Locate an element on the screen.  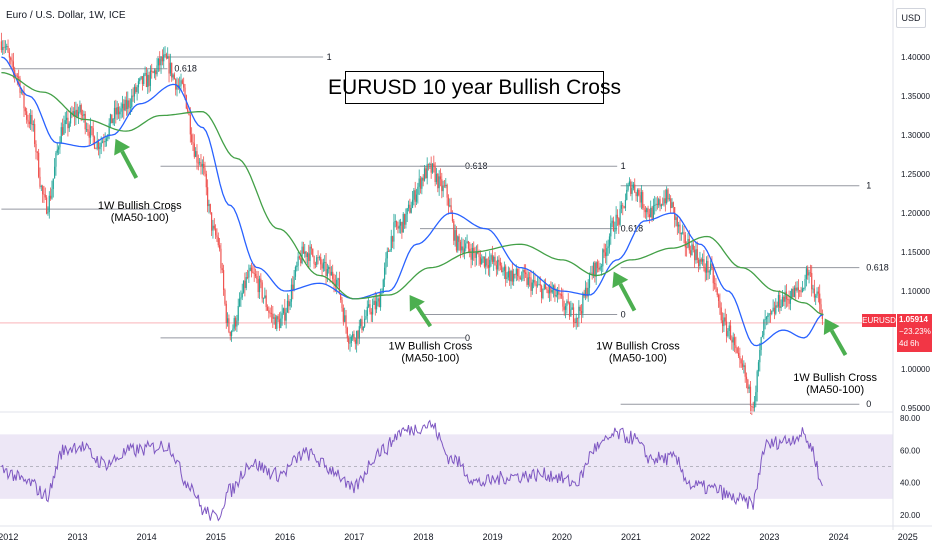
x-tick-10: 2022 is located at coordinates (700, 537).